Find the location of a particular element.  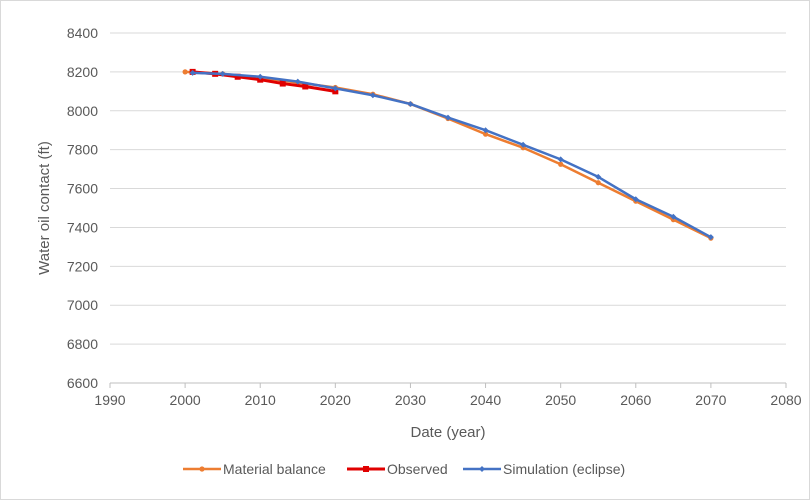

legend-label: Simulation (eclipse) is located at coordinates (564, 469).